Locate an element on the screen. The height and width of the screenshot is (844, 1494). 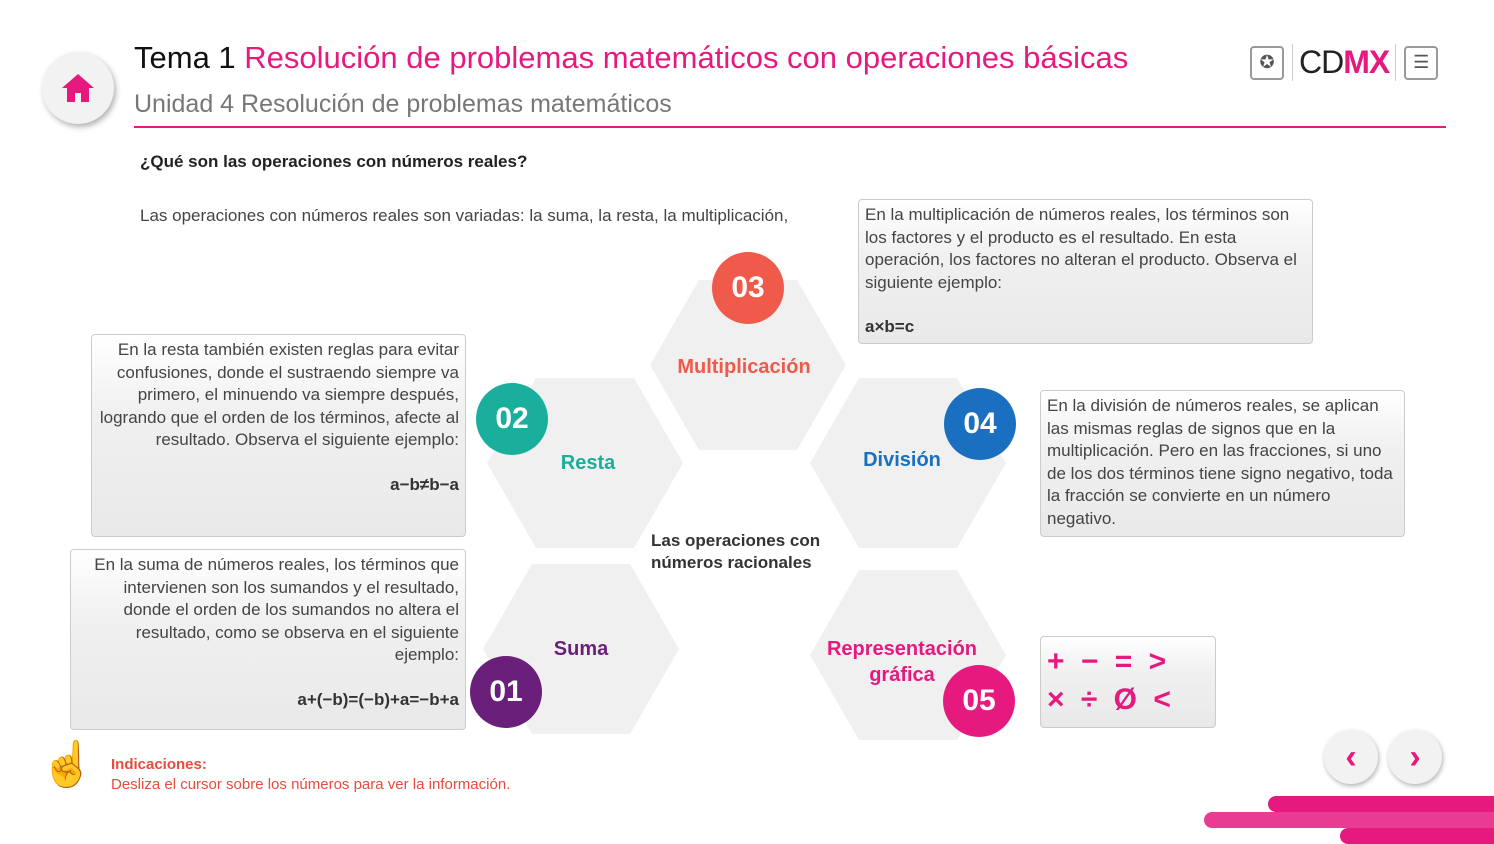
number-02-button: 02 is located at coordinates (512, 419).